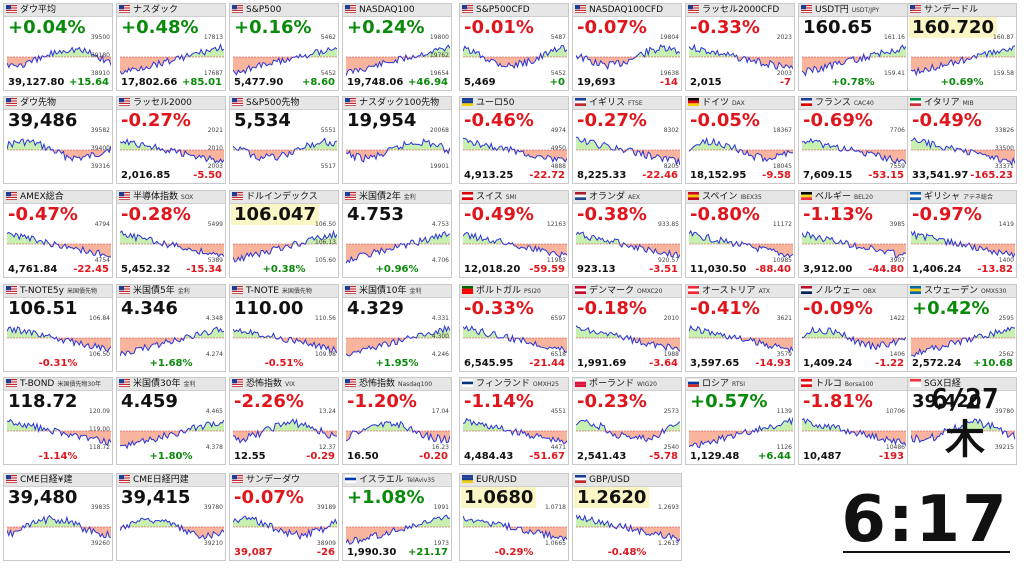 This screenshot has height=573, width=1024. What do you see at coordinates (627, 328) in the screenshot?
I see `market-tile: デンマーク OMXC20 -0.18% 2010 1988 1,991.69 -3.64` at bounding box center [627, 328].